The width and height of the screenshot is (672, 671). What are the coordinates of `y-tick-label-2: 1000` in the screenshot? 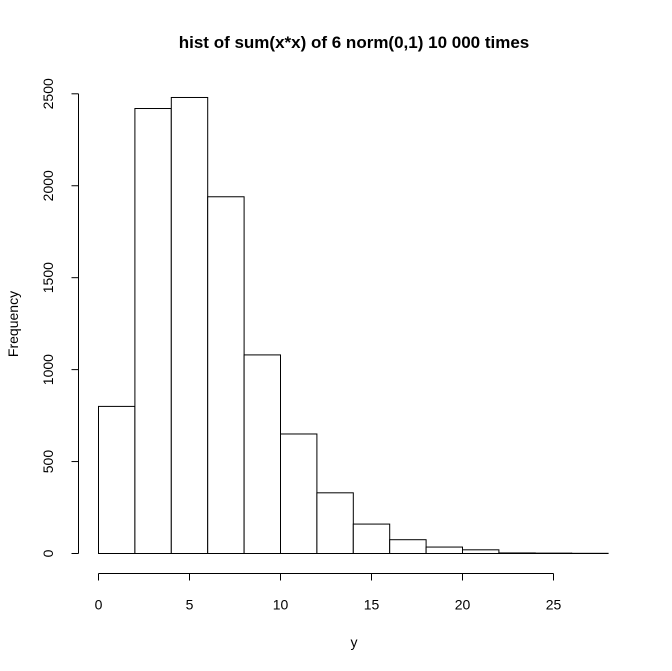 It's located at (48, 369).